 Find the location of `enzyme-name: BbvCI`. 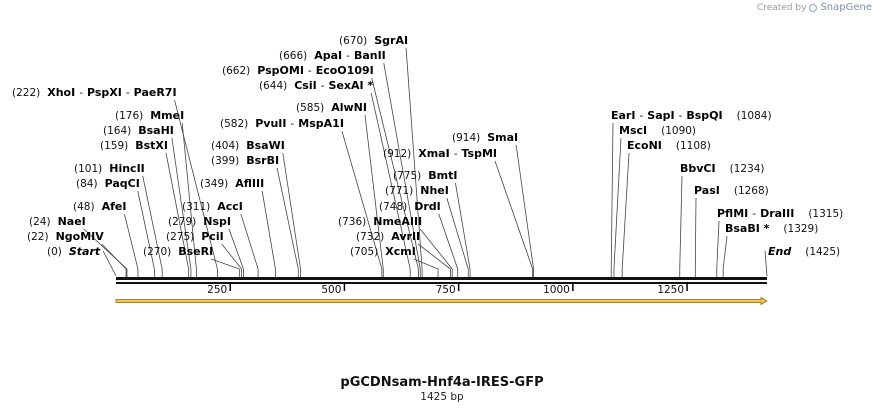

enzyme-name: BbvCI is located at coordinates (698, 168).